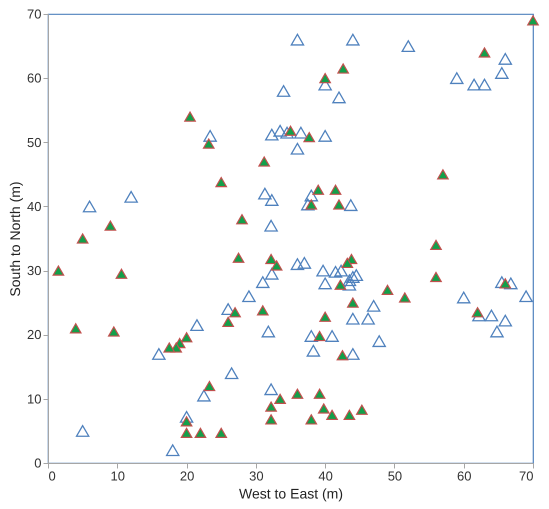  I want to click on y-tick-label: 30, so click(34, 270).